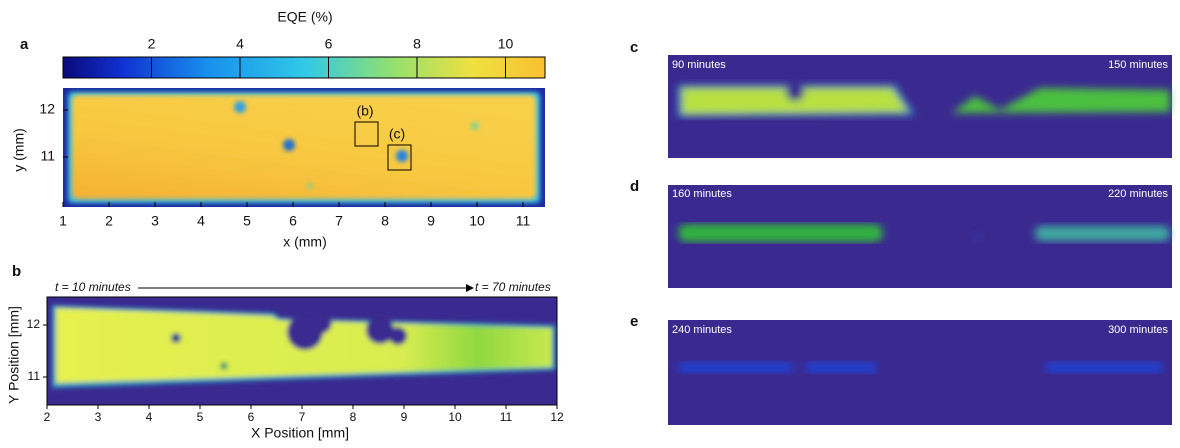  What do you see at coordinates (93, 287) in the screenshot?
I see `time-start: t = 10 minutes` at bounding box center [93, 287].